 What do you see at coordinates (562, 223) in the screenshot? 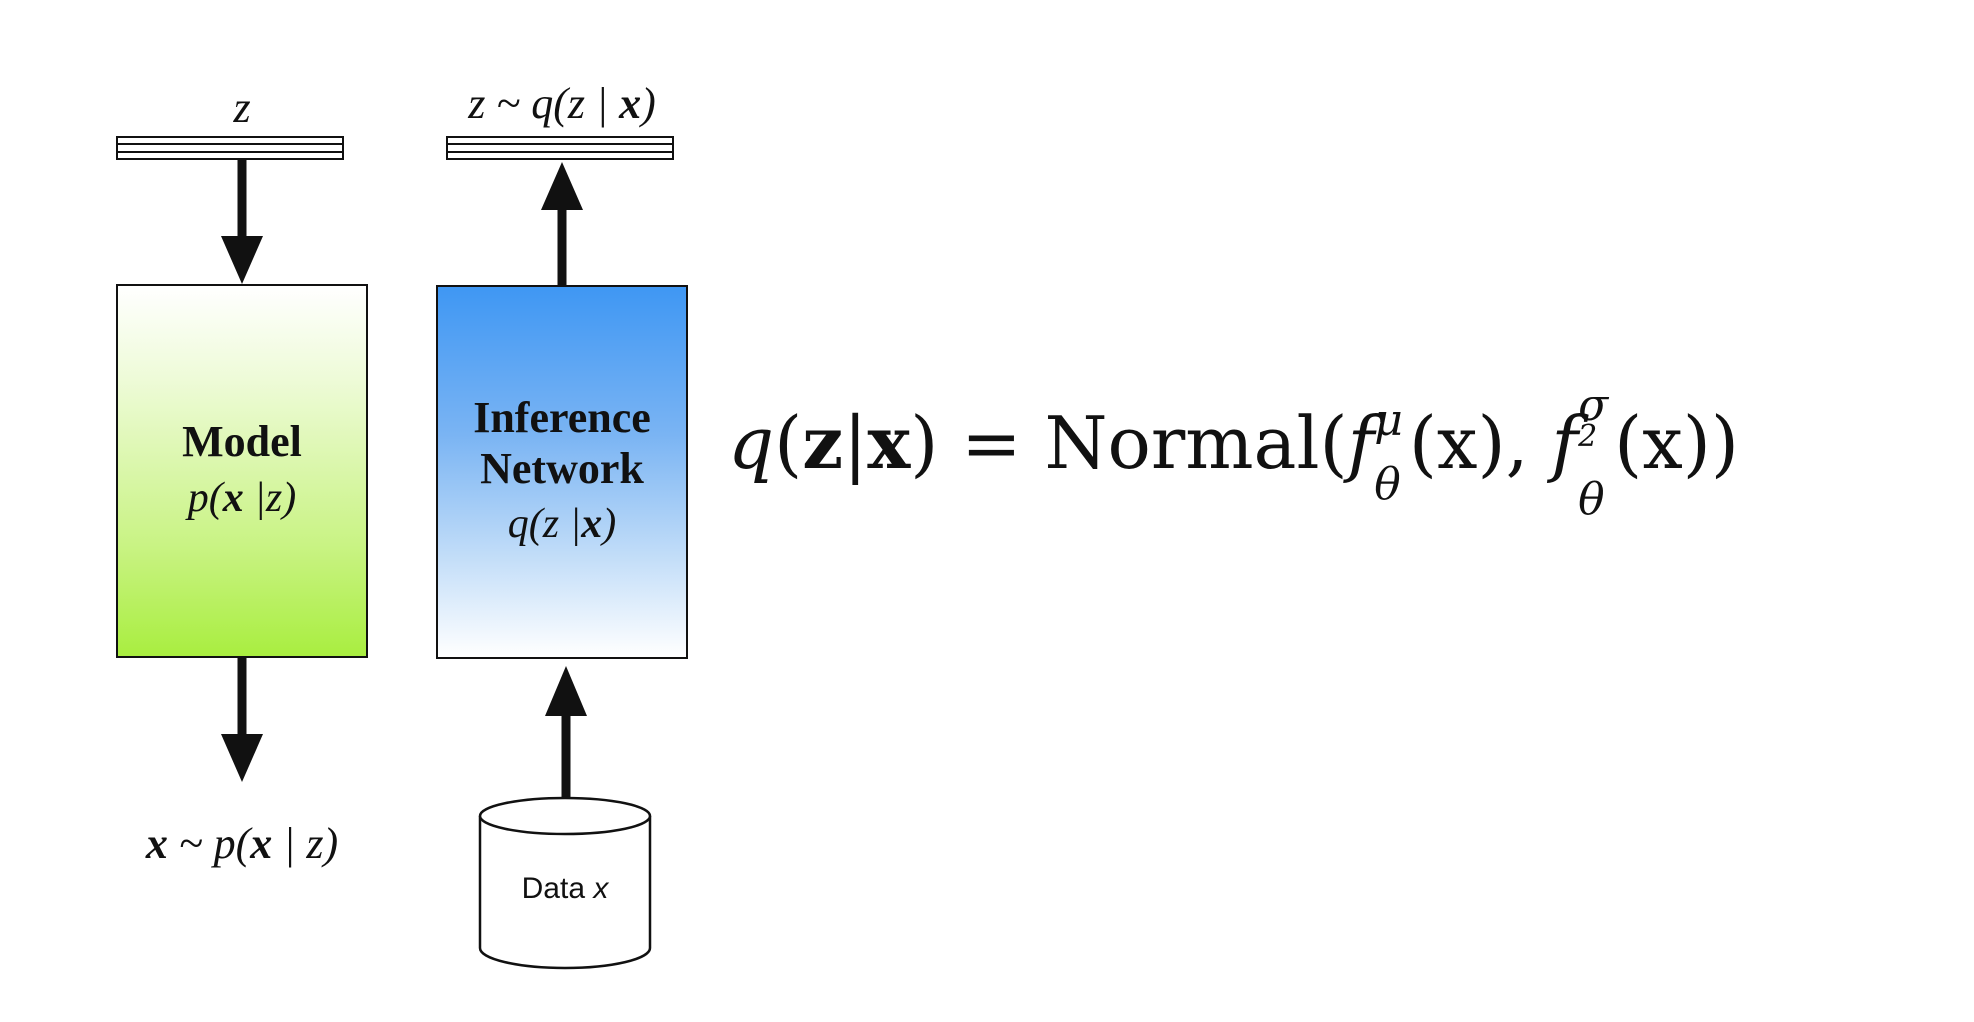
I see `arrow-inference-to-latent` at bounding box center [562, 223].